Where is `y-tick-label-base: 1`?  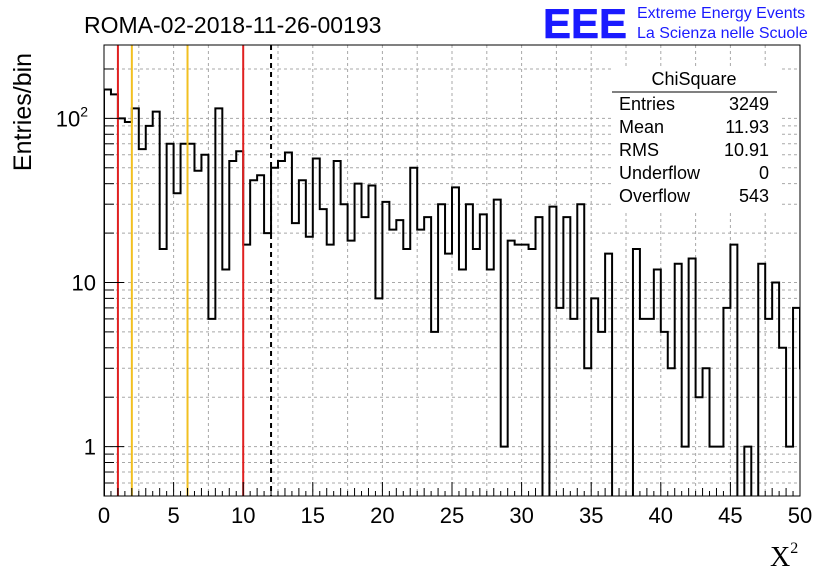
y-tick-label-base: 1 is located at coordinates (90, 447).